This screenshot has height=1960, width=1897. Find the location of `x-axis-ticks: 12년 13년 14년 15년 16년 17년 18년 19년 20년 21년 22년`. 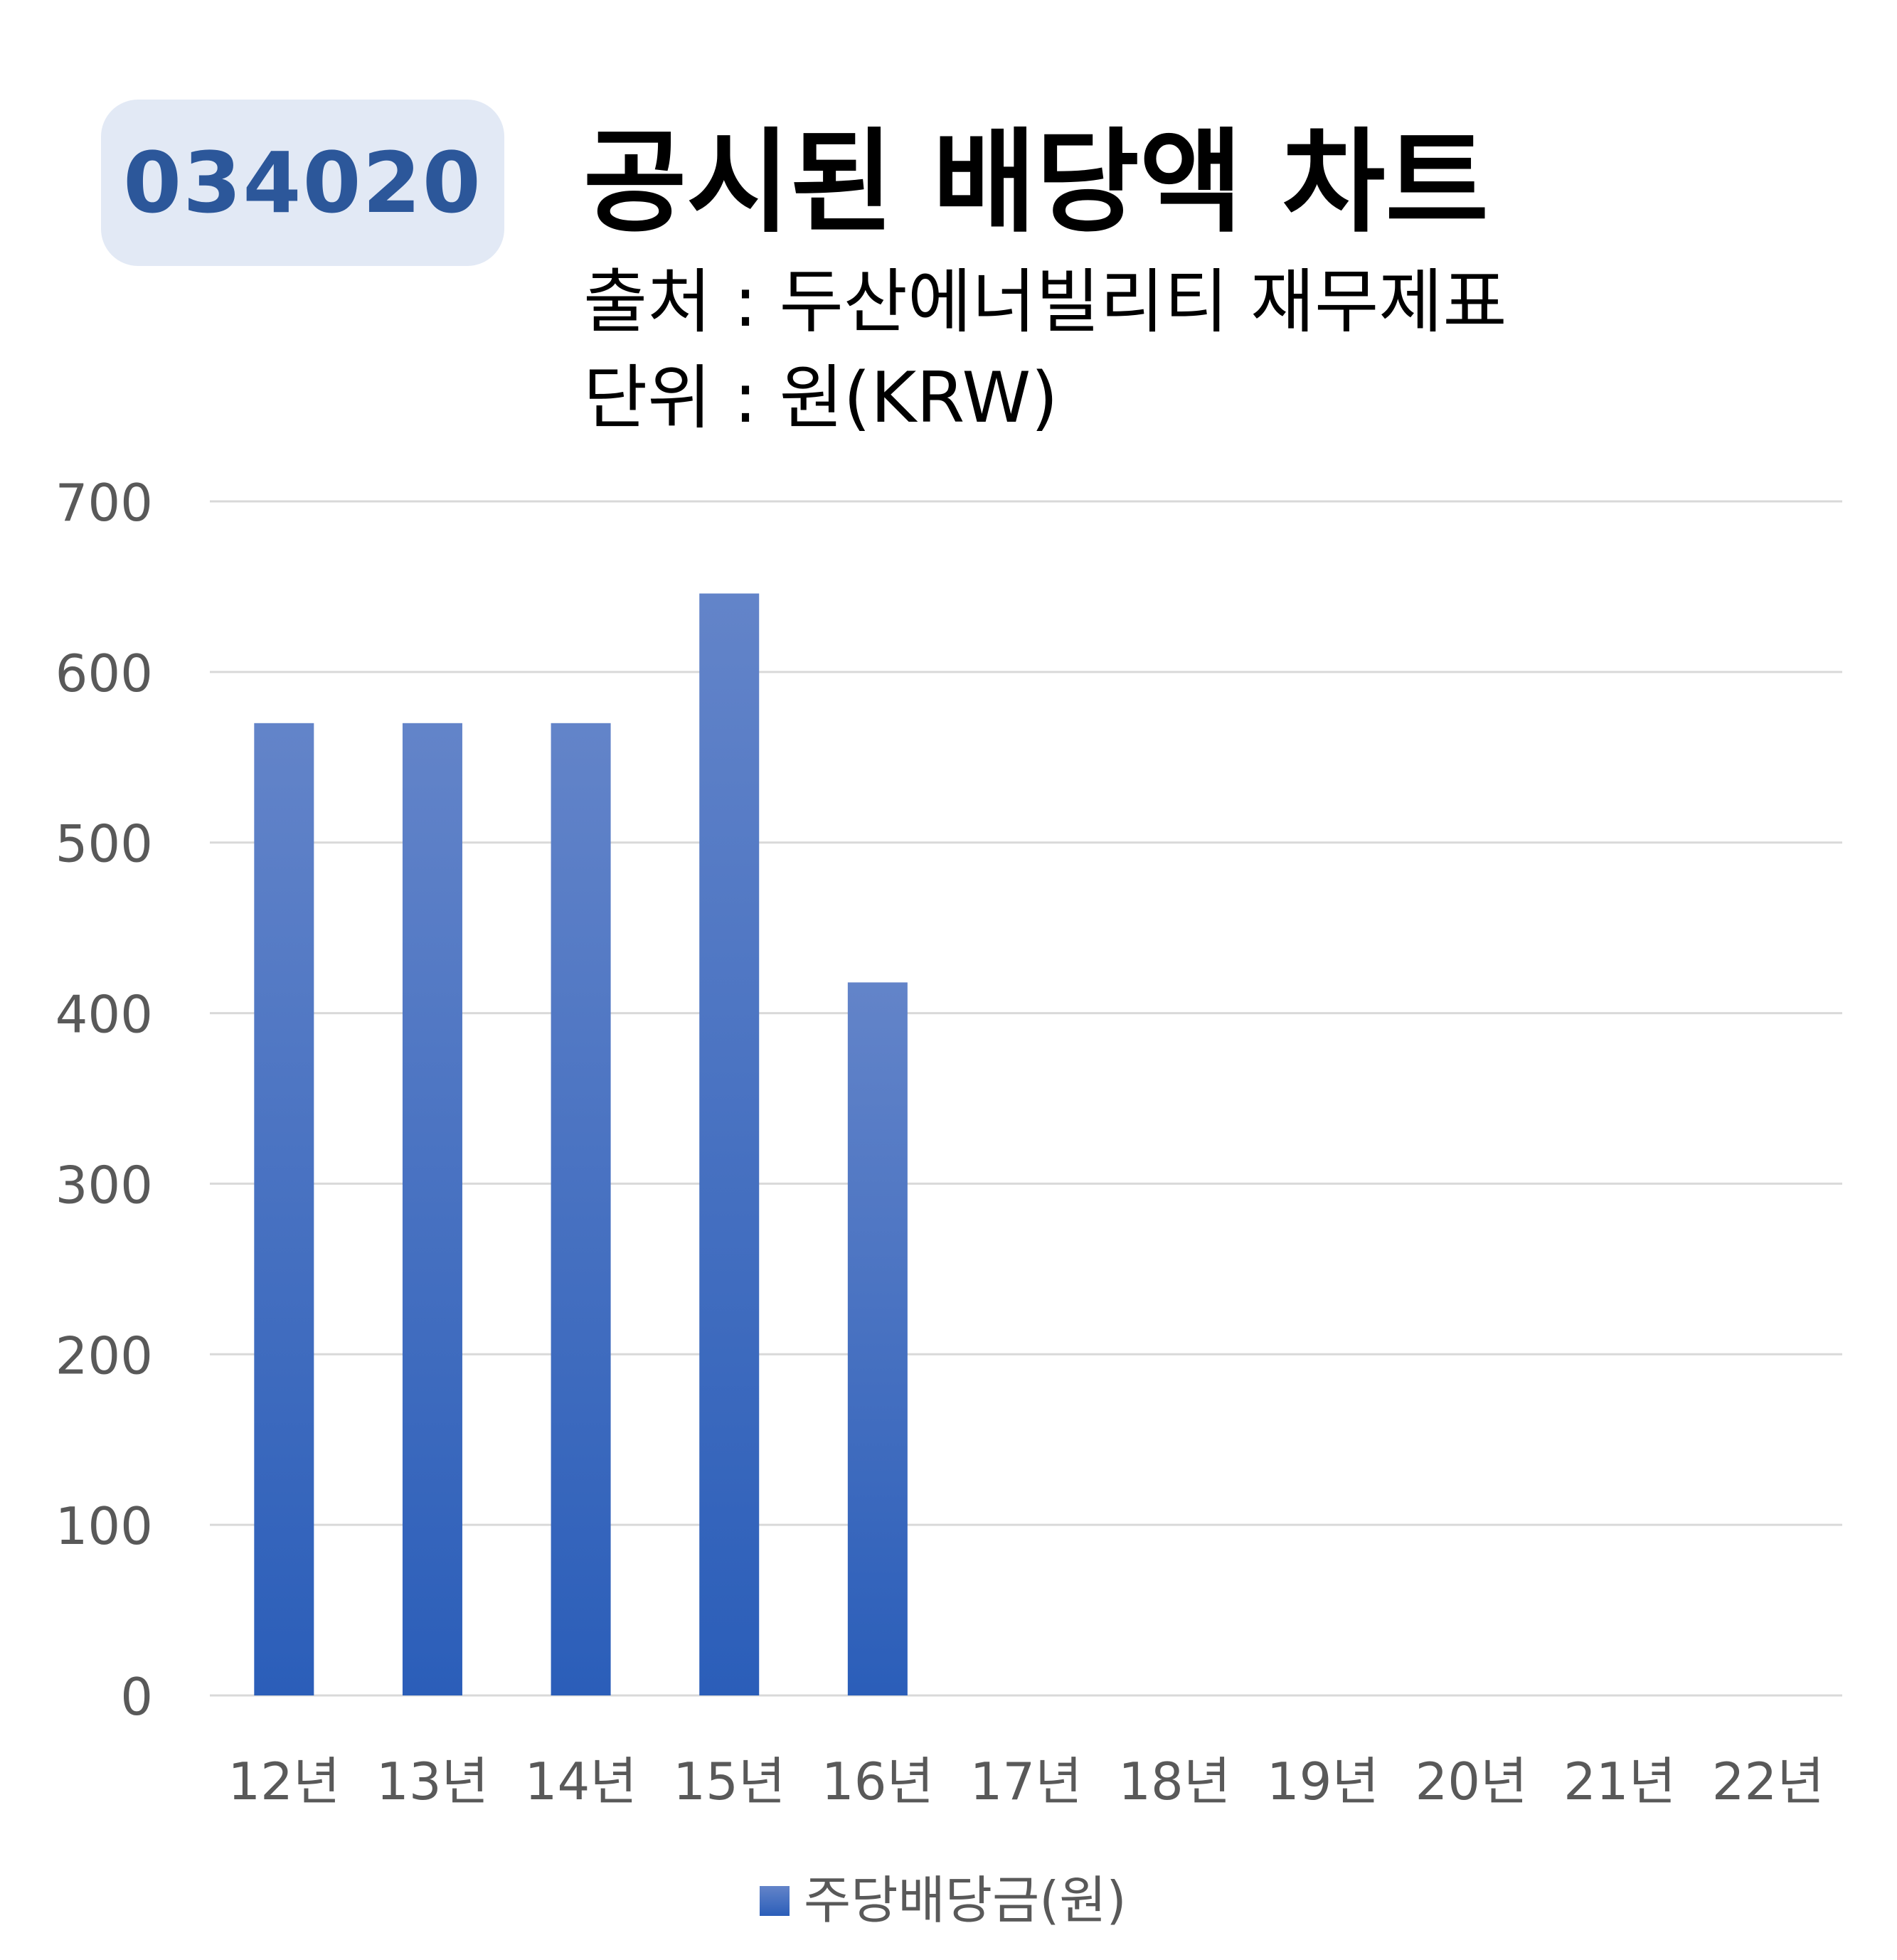

x-axis-ticks: 12년 13년 14년 15년 16년 17년 18년 19년 20년 21년 22년 is located at coordinates (1026, 1781).